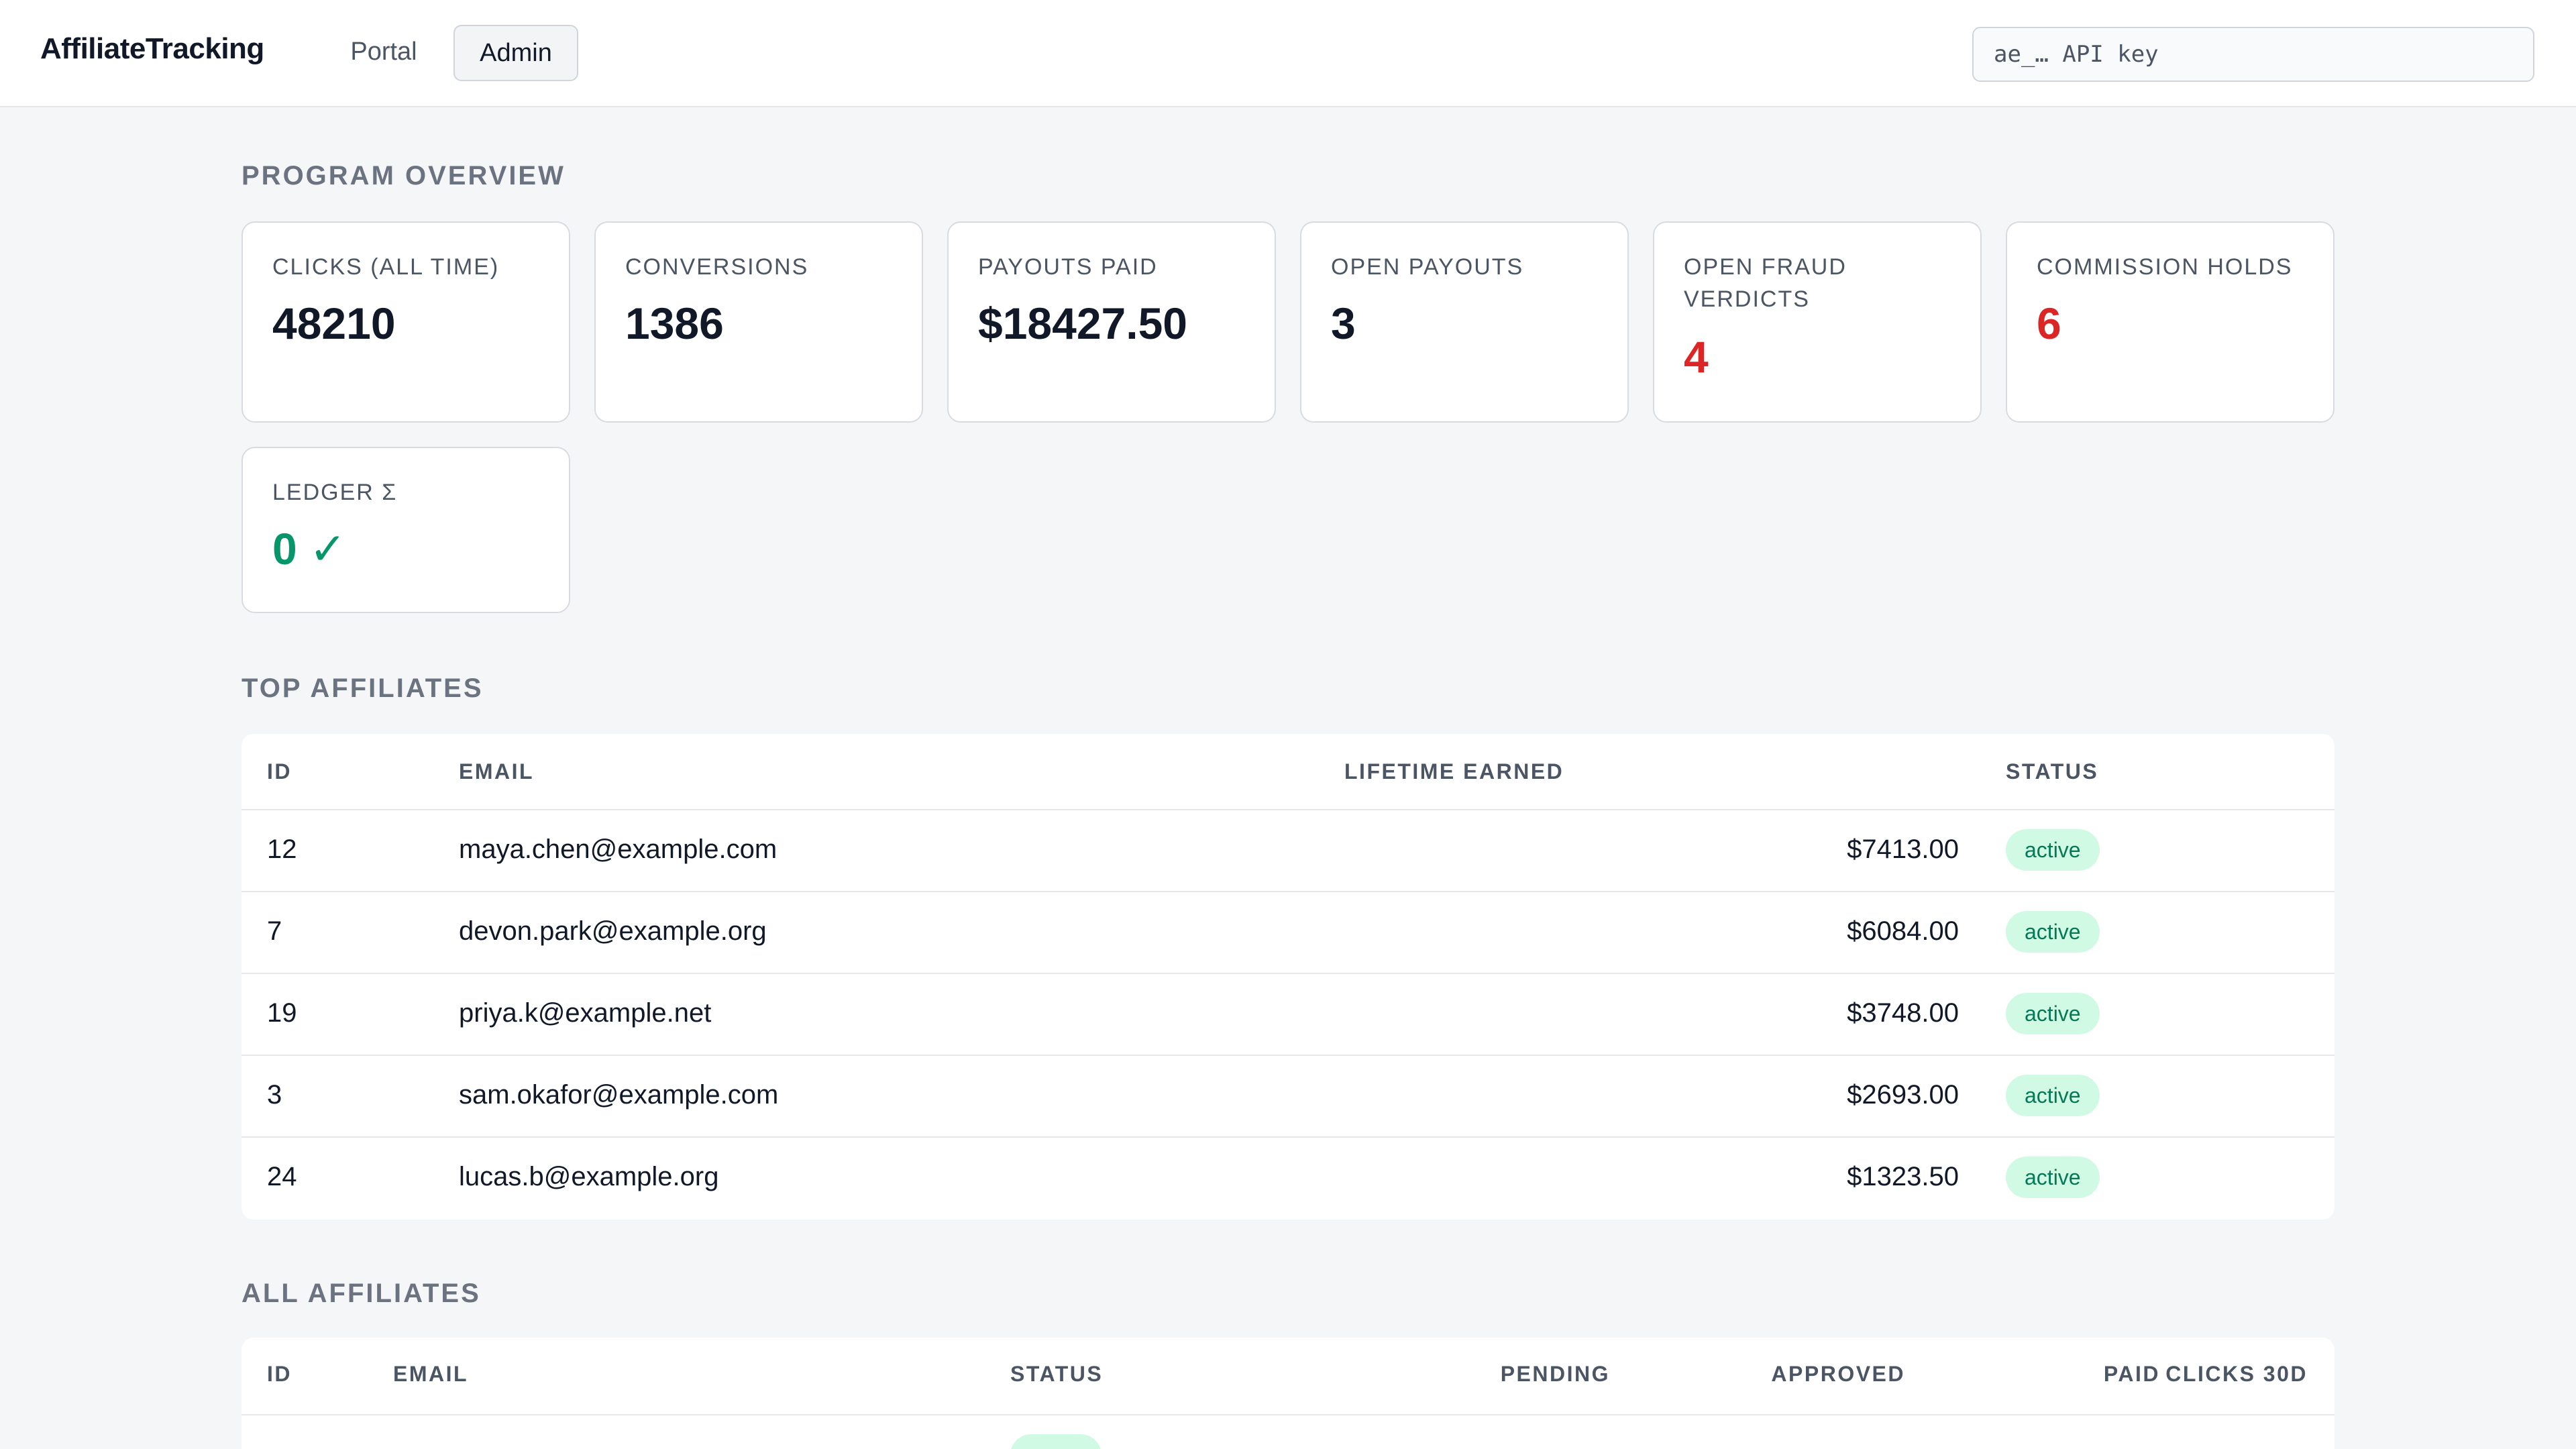  I want to click on stat-card-conversions: CONVERSIONS 1386, so click(758, 322).